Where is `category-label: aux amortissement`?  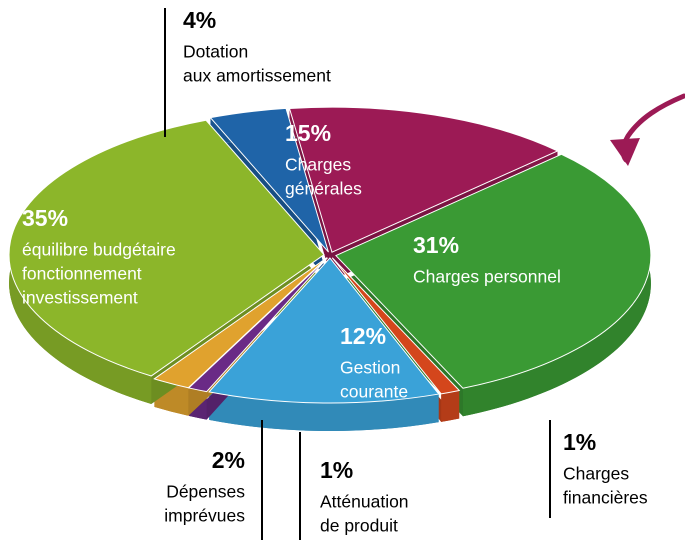 category-label: aux amortissement is located at coordinates (257, 76).